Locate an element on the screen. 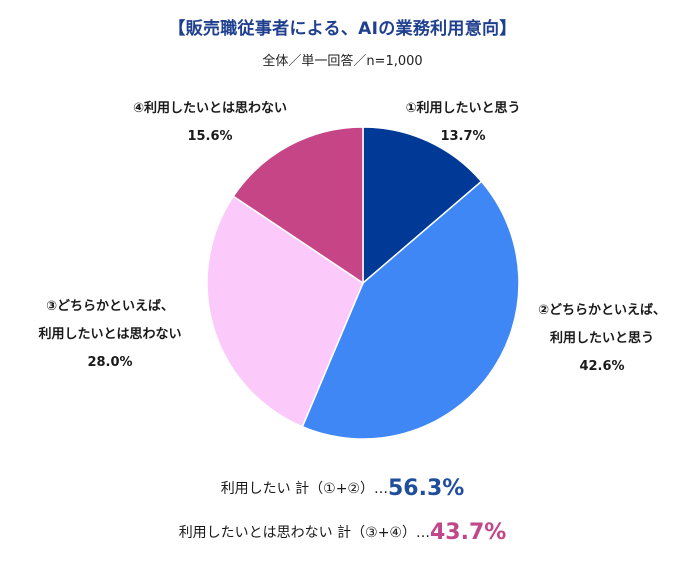 The width and height of the screenshot is (685, 571). slice-label-4-name: ④利用したいとは思わない is located at coordinates (209, 108).